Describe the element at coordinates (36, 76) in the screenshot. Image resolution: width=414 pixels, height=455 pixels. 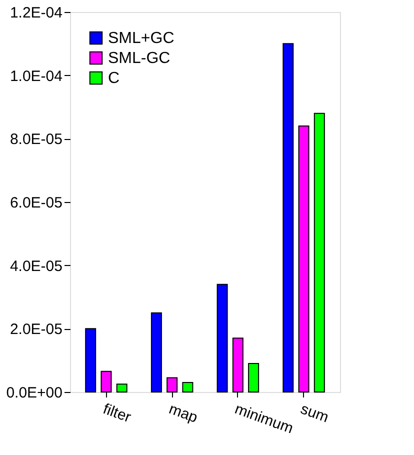
I see `y-tick-label: 1.0E-04` at that location.